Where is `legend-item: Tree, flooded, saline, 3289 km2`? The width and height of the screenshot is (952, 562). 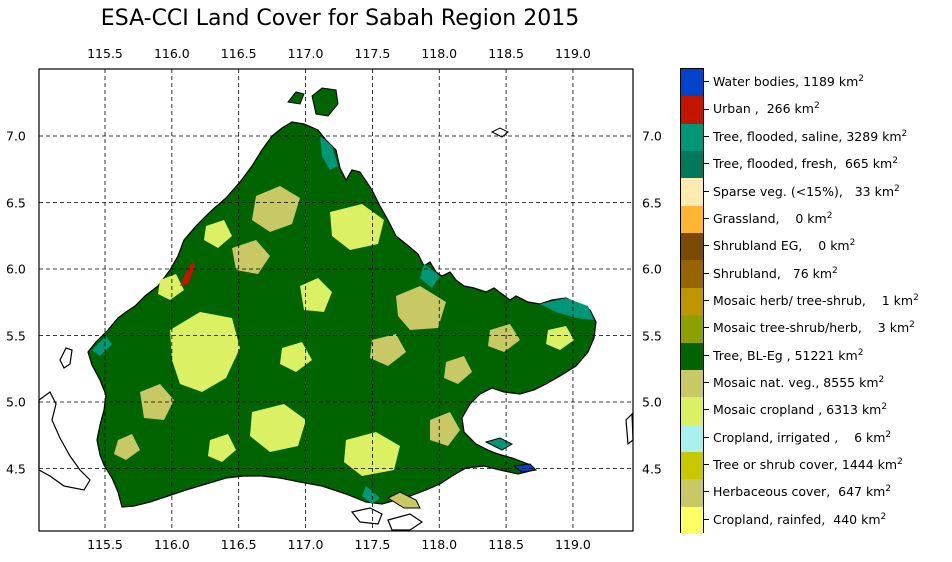 legend-item: Tree, flooded, saline, 3289 km2 is located at coordinates (805, 136).